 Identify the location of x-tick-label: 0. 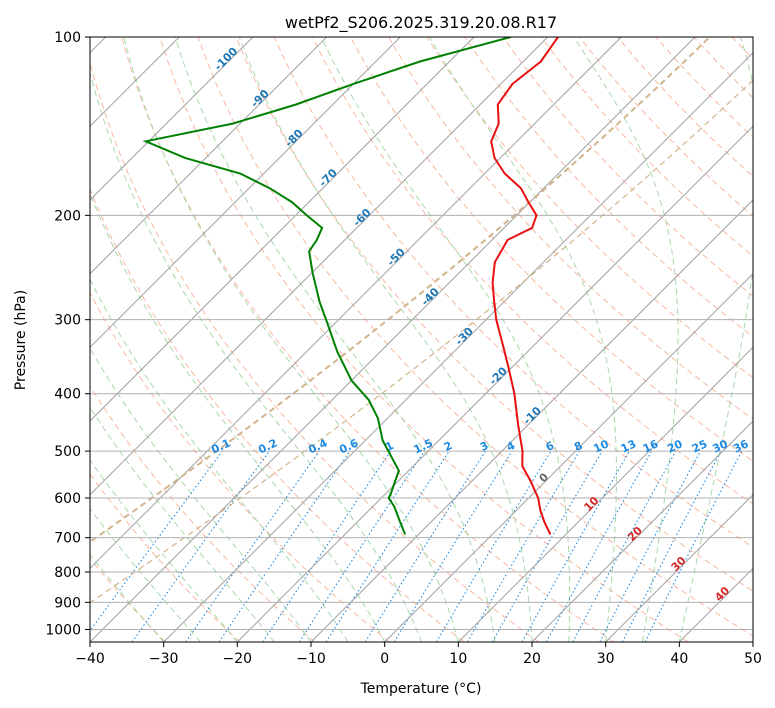
(384, 659).